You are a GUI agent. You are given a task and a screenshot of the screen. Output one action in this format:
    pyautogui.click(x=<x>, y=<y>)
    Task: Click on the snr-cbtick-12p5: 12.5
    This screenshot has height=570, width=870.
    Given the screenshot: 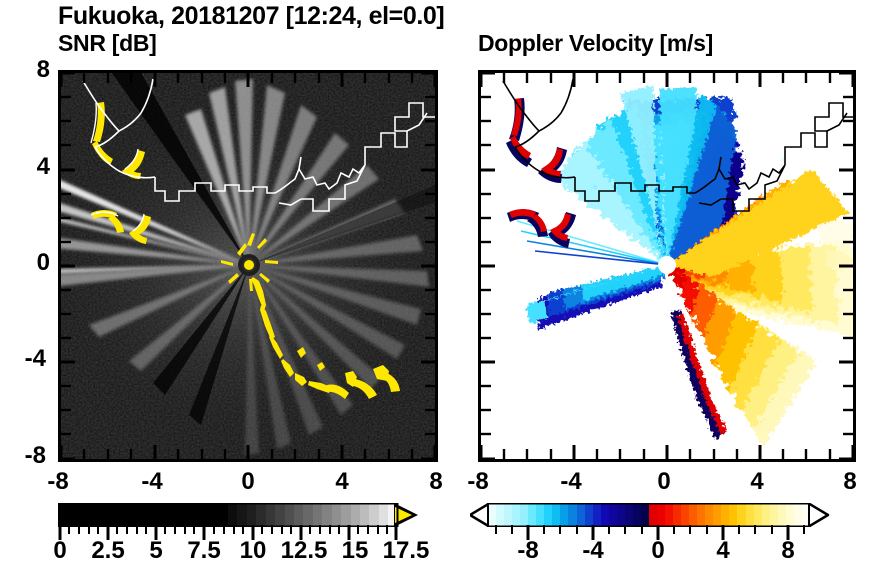 What is the action you would take?
    pyautogui.click(x=304, y=550)
    